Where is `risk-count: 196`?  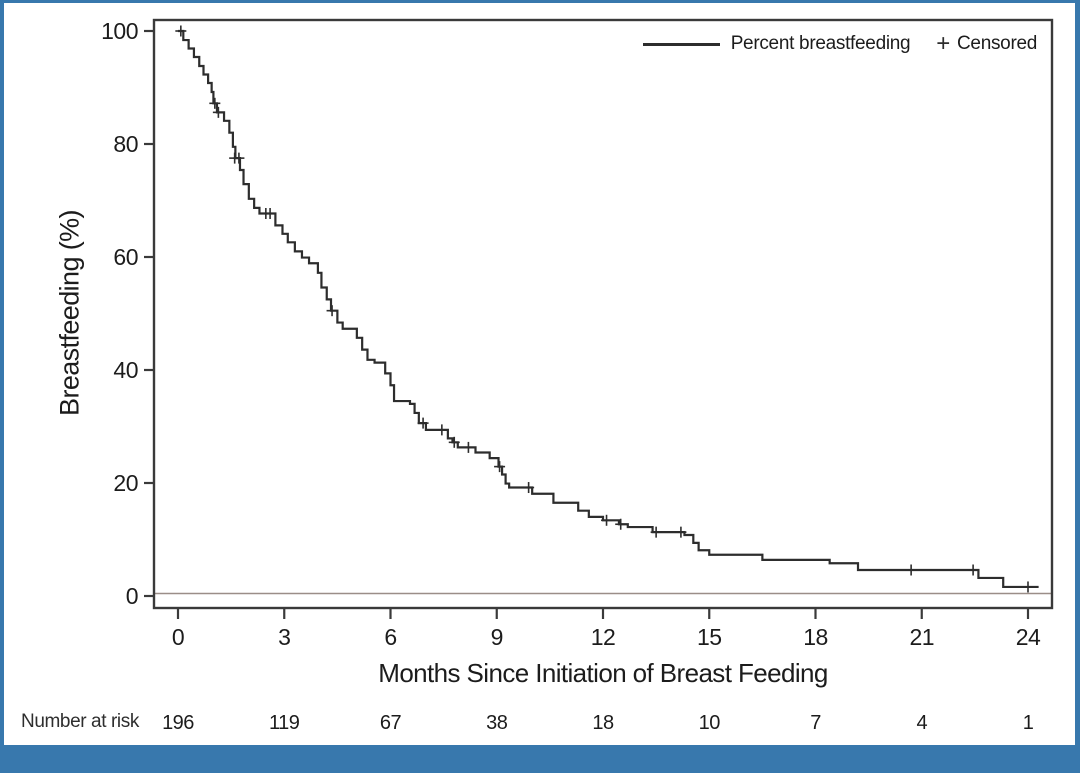 risk-count: 196 is located at coordinates (178, 723).